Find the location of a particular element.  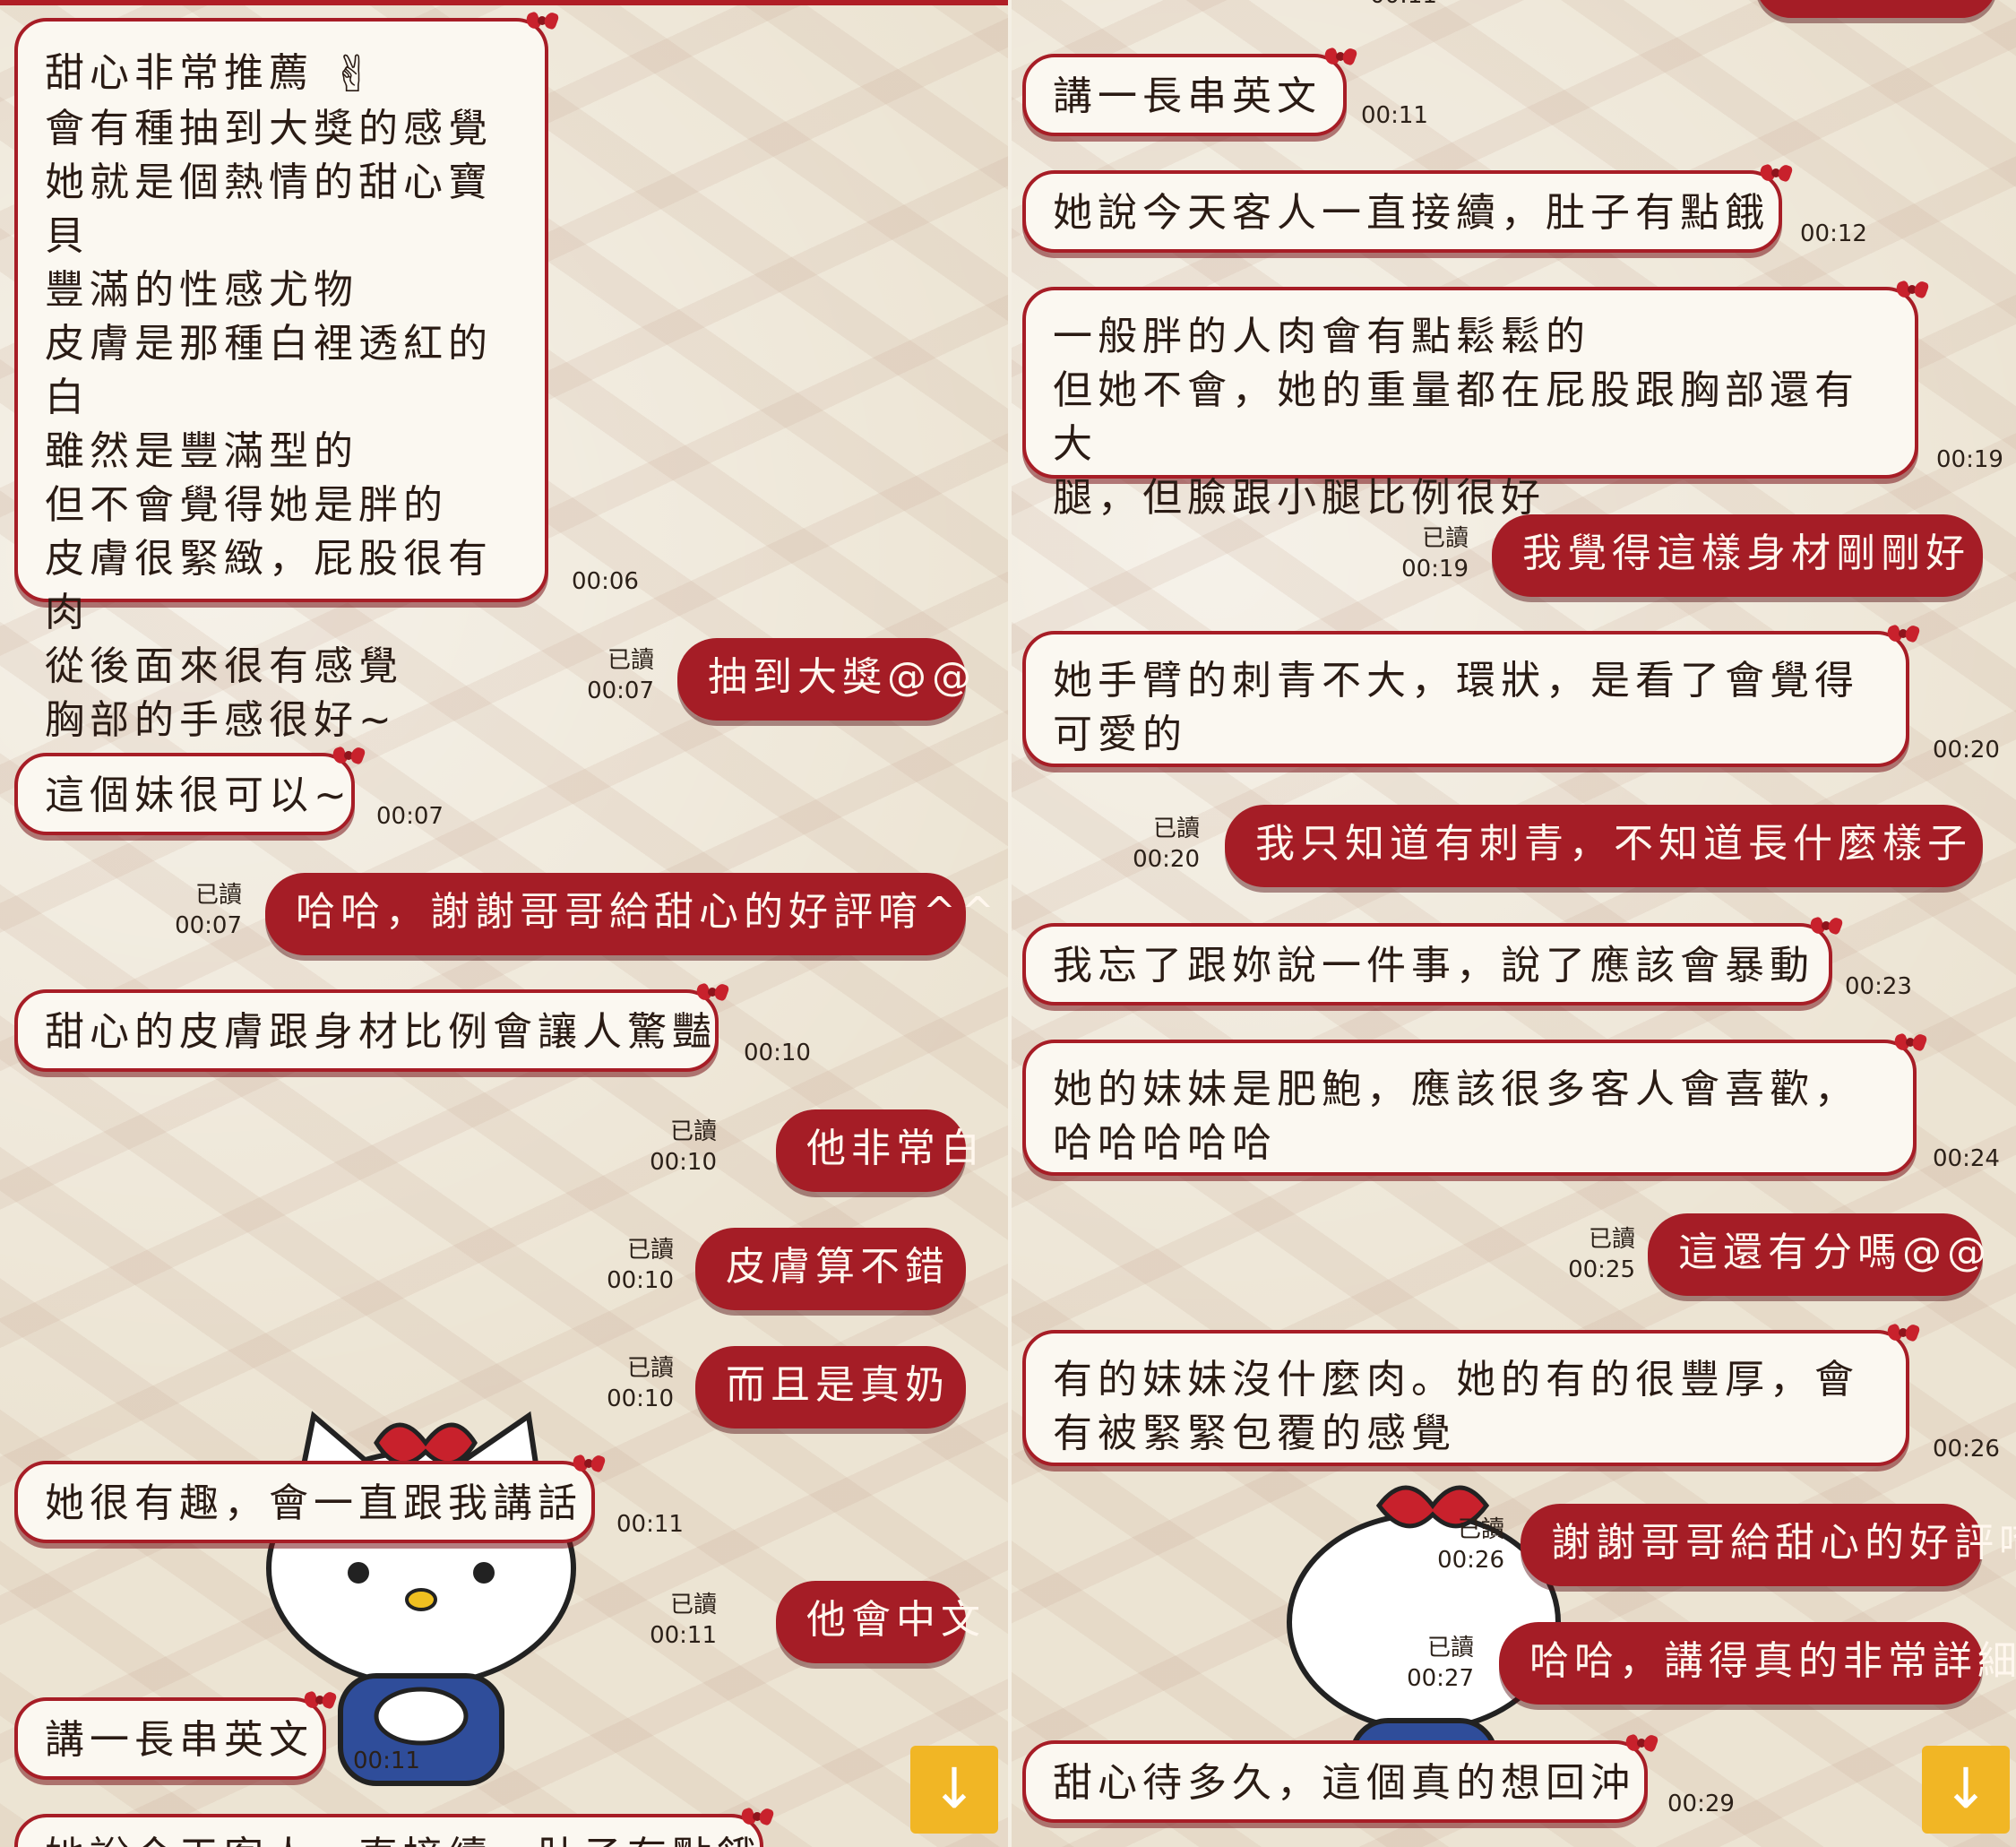

read-receipt: 已讀 00:10 is located at coordinates (638, 1265).